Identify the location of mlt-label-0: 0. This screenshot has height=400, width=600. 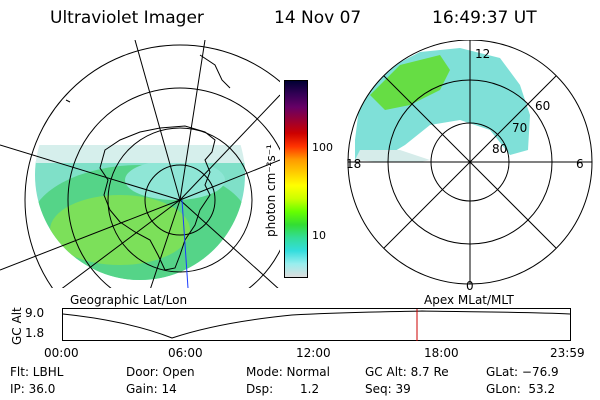
(470, 284).